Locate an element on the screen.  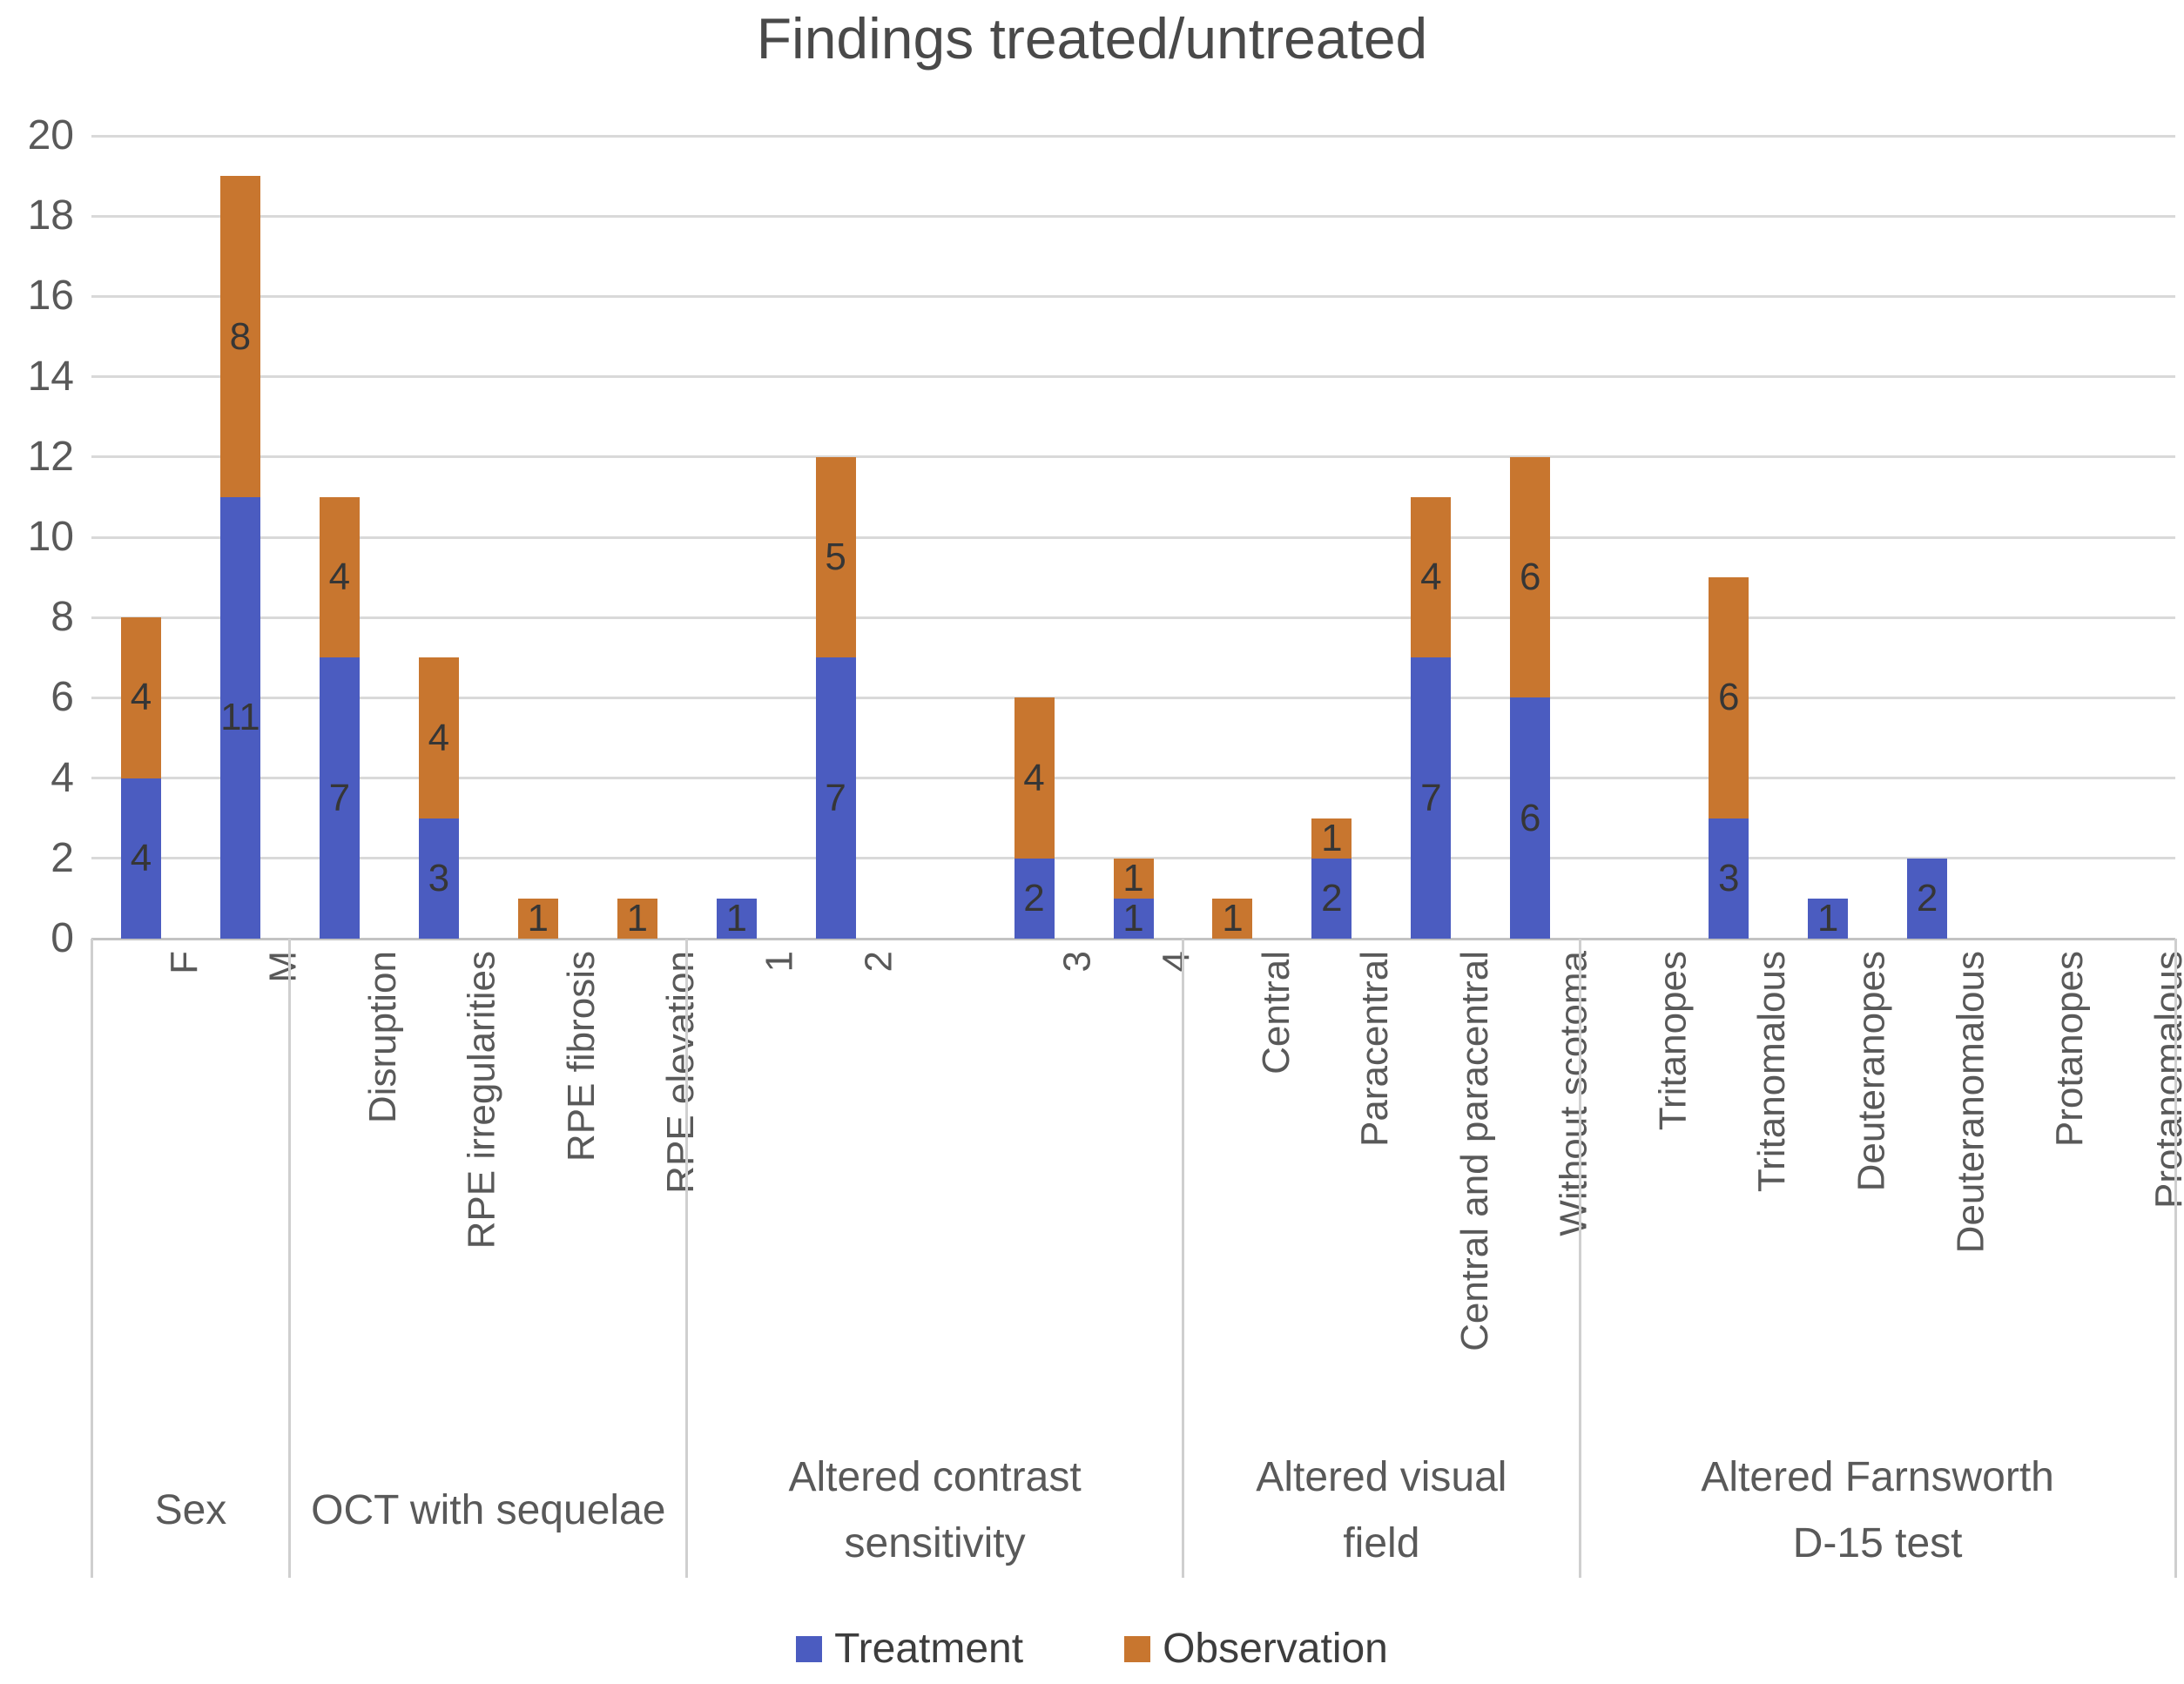
y-tick-label: 2 is located at coordinates (62, 857).